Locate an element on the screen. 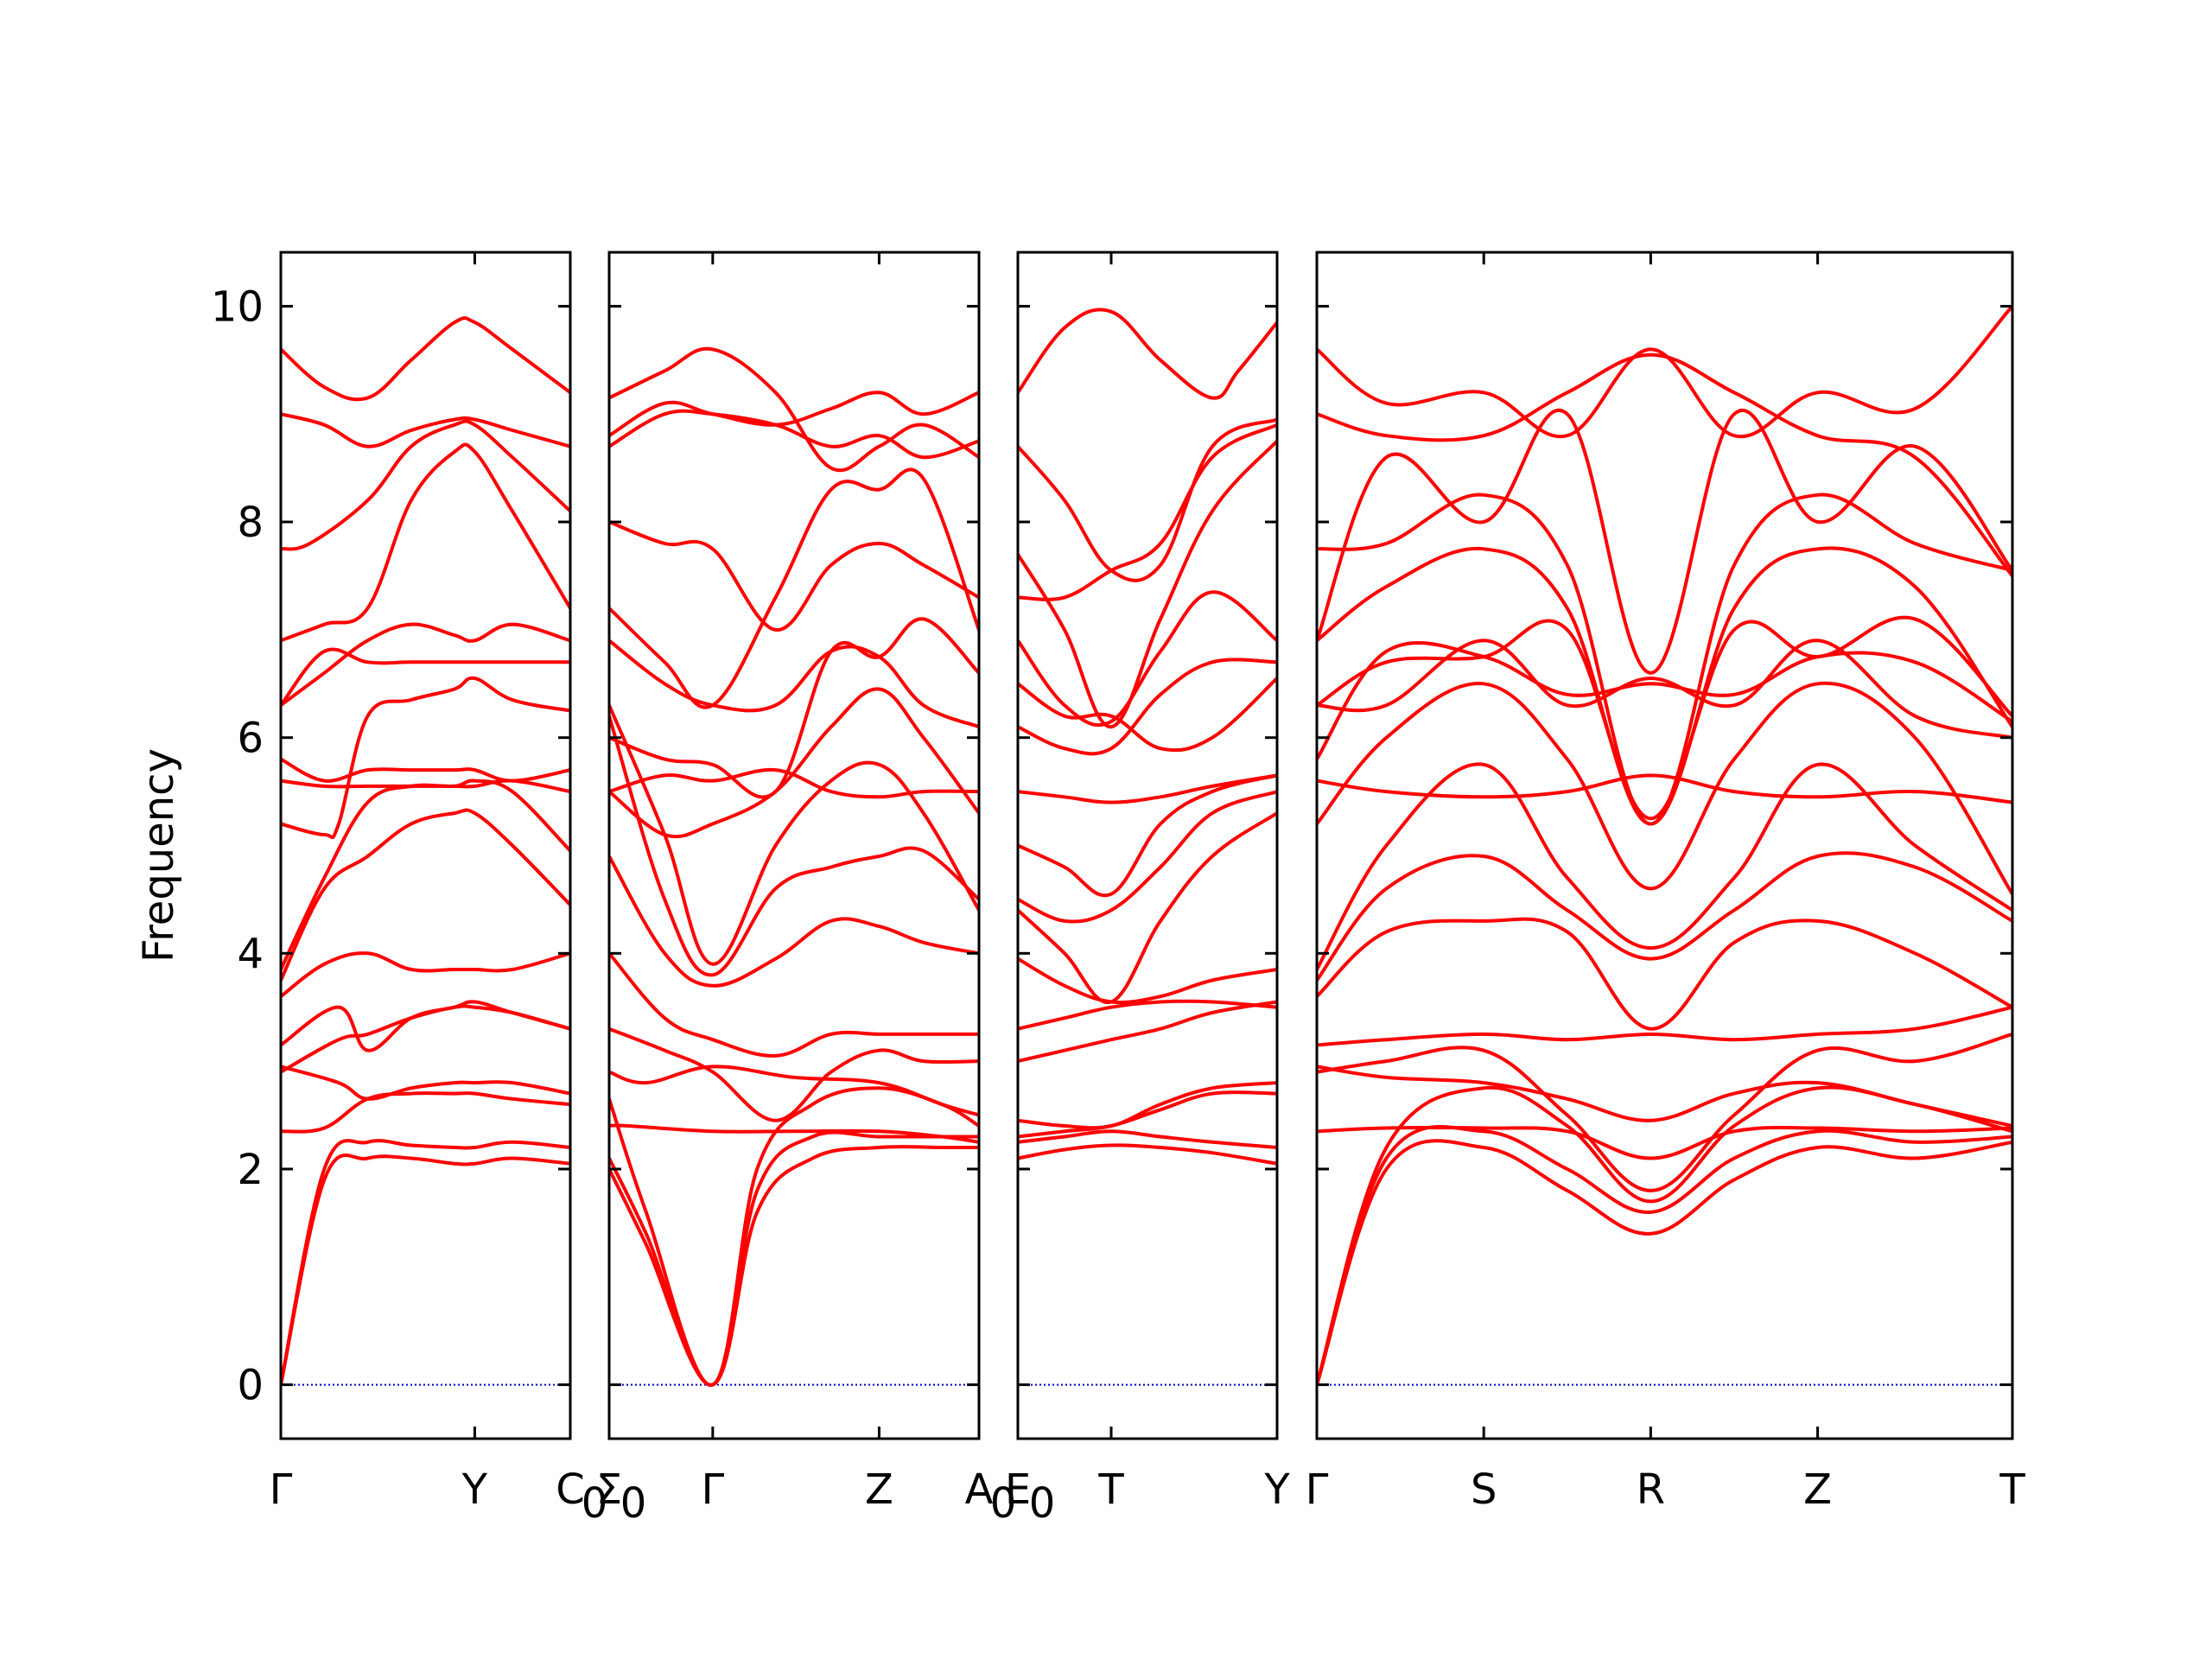  x-tick-label: Σ is located at coordinates (609, 1489).